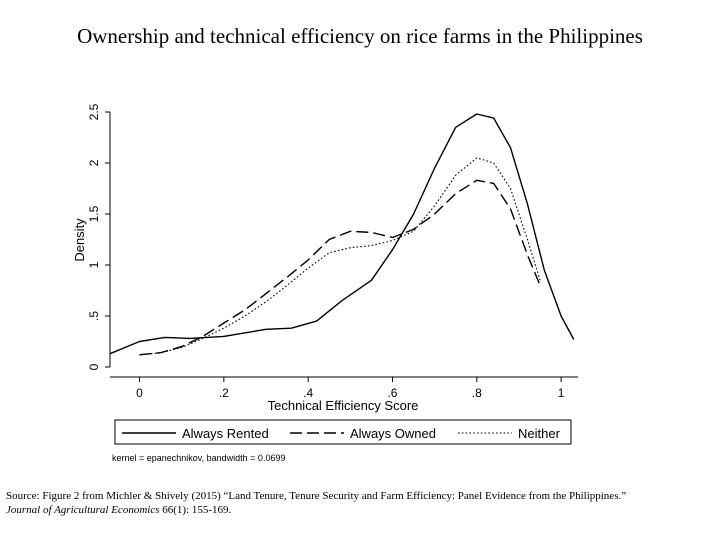  Describe the element at coordinates (539, 433) in the screenshot. I see `legend-label: Neither` at that location.